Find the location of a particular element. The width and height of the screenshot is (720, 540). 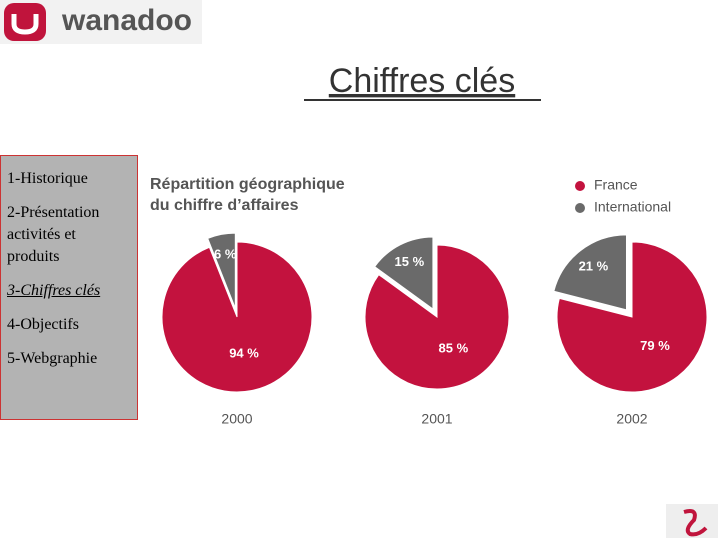

figure-title: du chiffre d’affaires is located at coordinates (224, 205).